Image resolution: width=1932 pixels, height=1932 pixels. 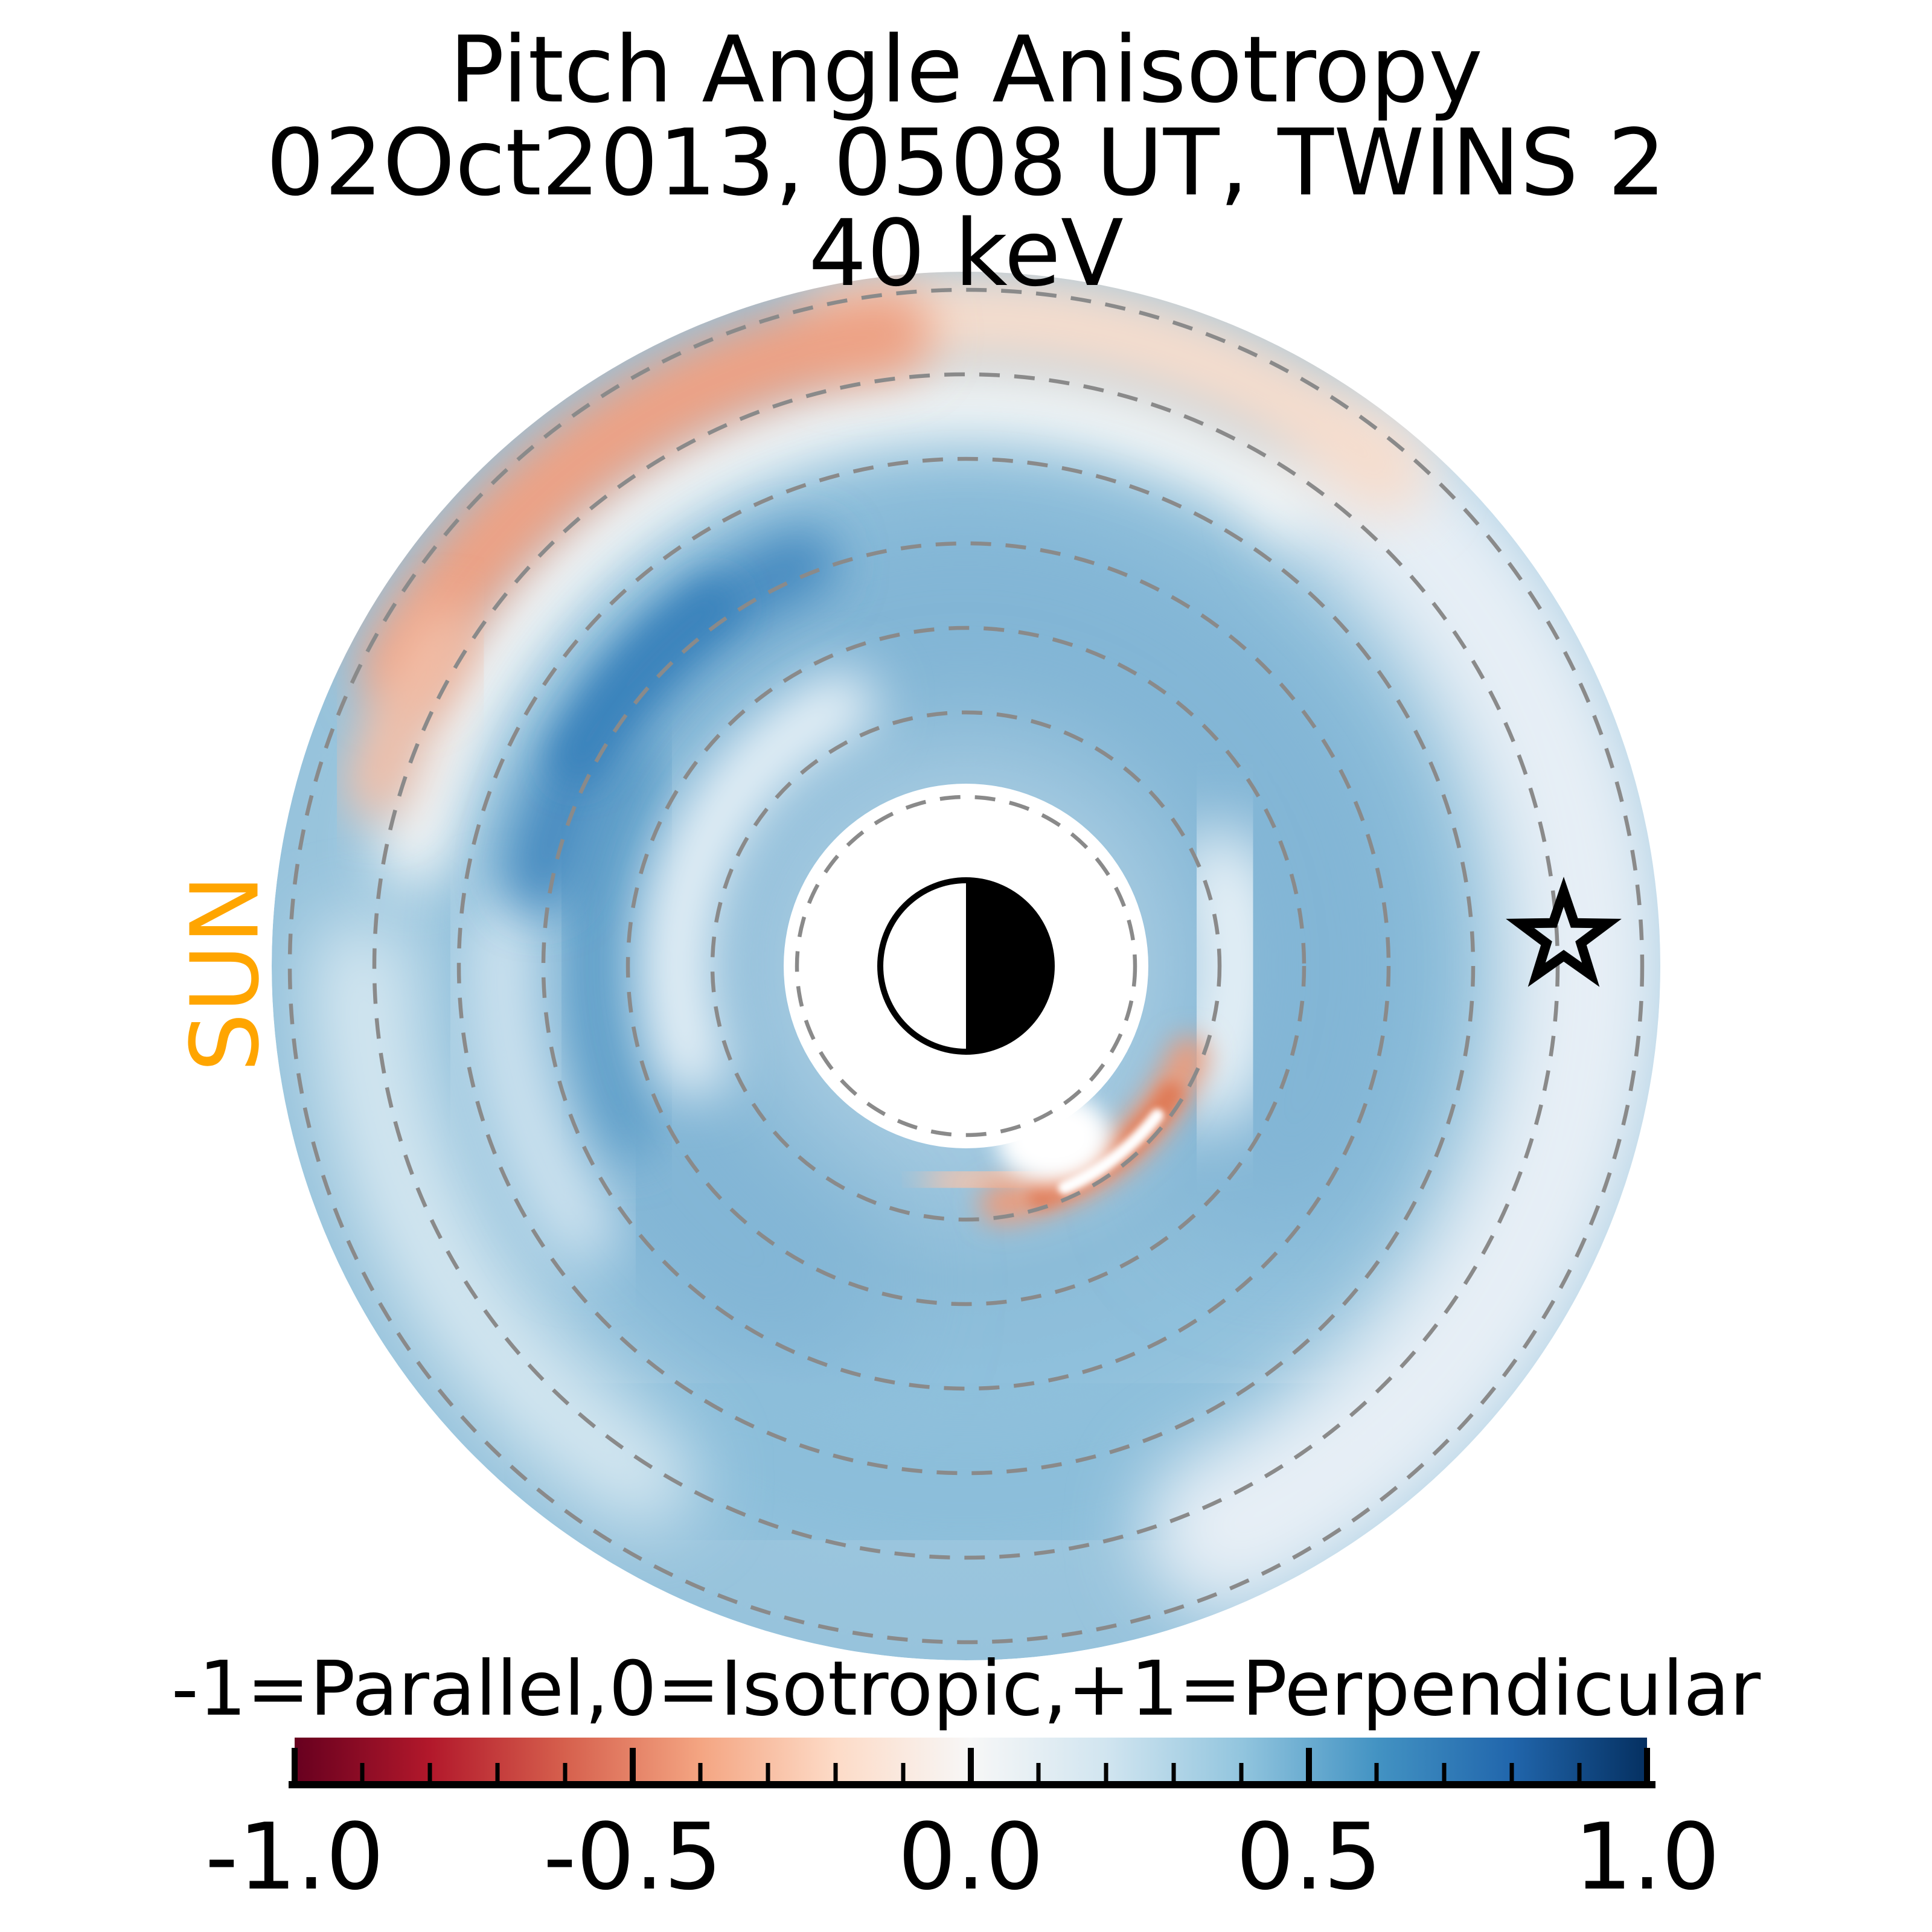 What do you see at coordinates (1647, 1856) in the screenshot?
I see `colorbar-tick-label: 1.0` at bounding box center [1647, 1856].